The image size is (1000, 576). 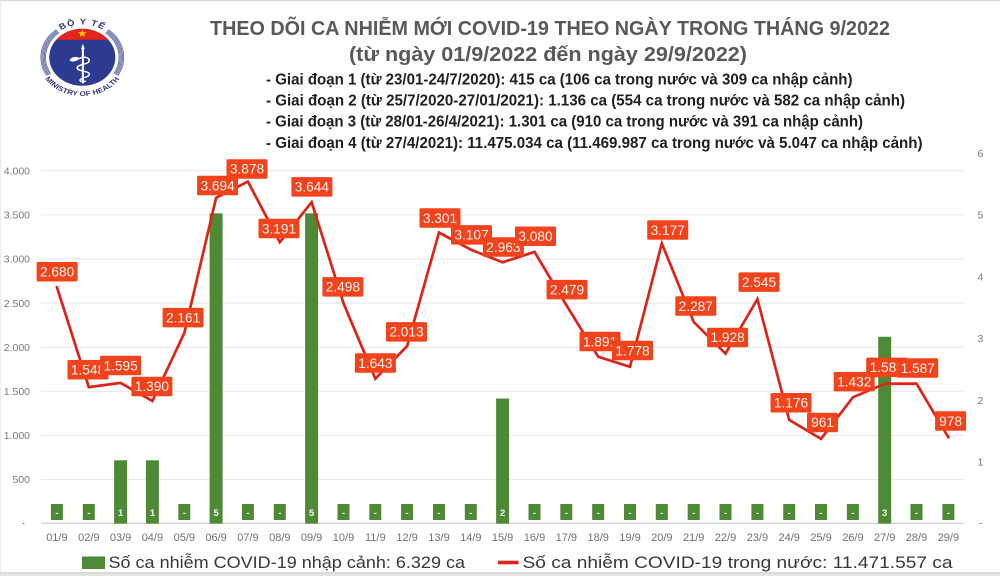 What do you see at coordinates (661, 538) in the screenshot?
I see `svg-text: 20/9` at bounding box center [661, 538].